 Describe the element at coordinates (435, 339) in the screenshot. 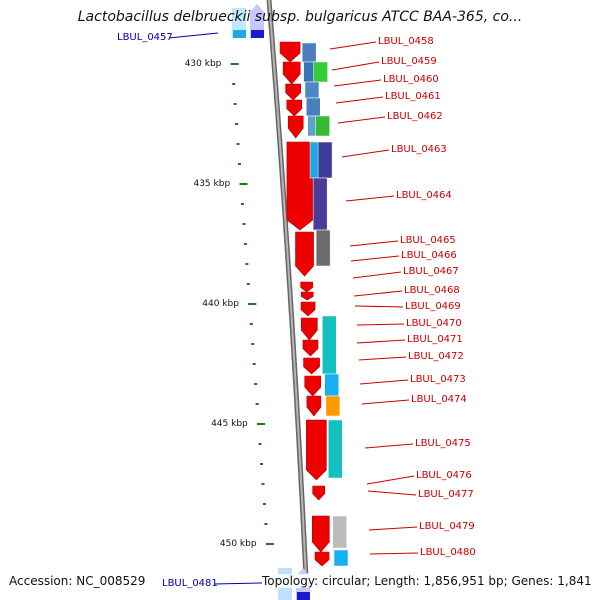

I see `gene-label: LBUL_0471` at that location.